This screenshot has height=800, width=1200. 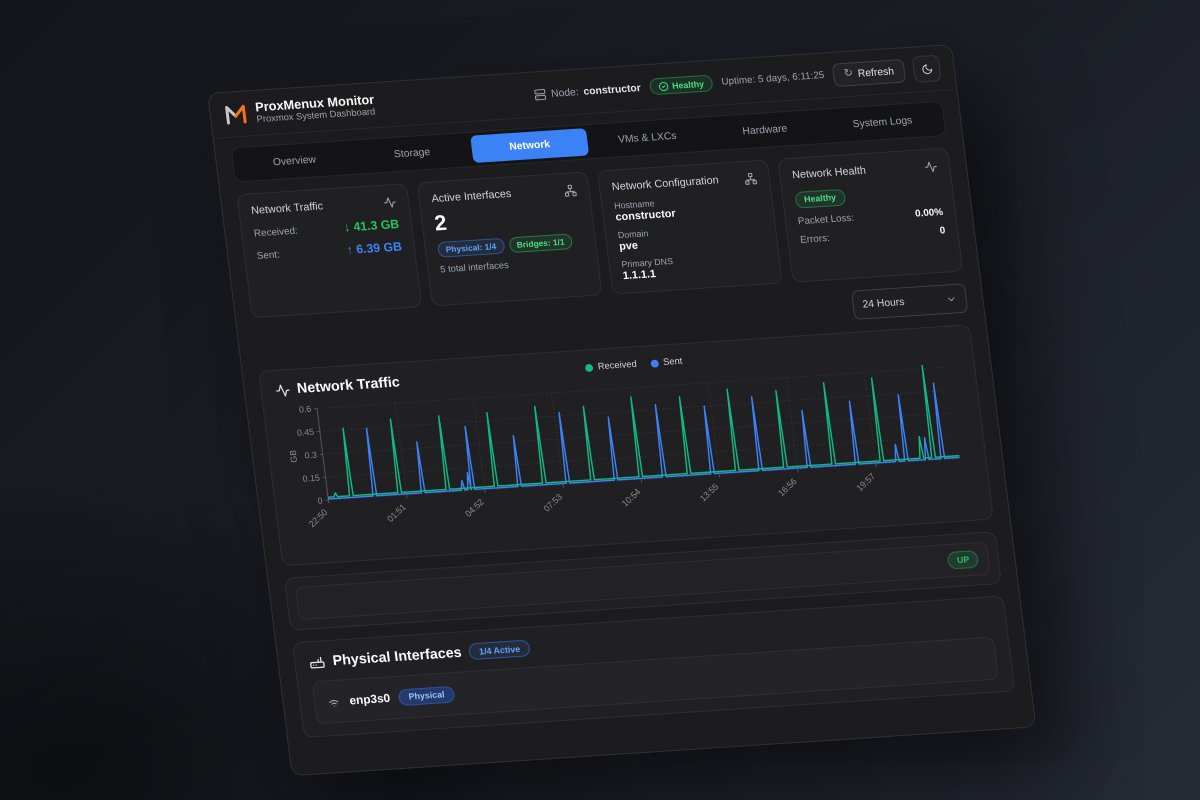 What do you see at coordinates (909, 301) in the screenshot?
I see `time-range-select: 24 Hours` at bounding box center [909, 301].